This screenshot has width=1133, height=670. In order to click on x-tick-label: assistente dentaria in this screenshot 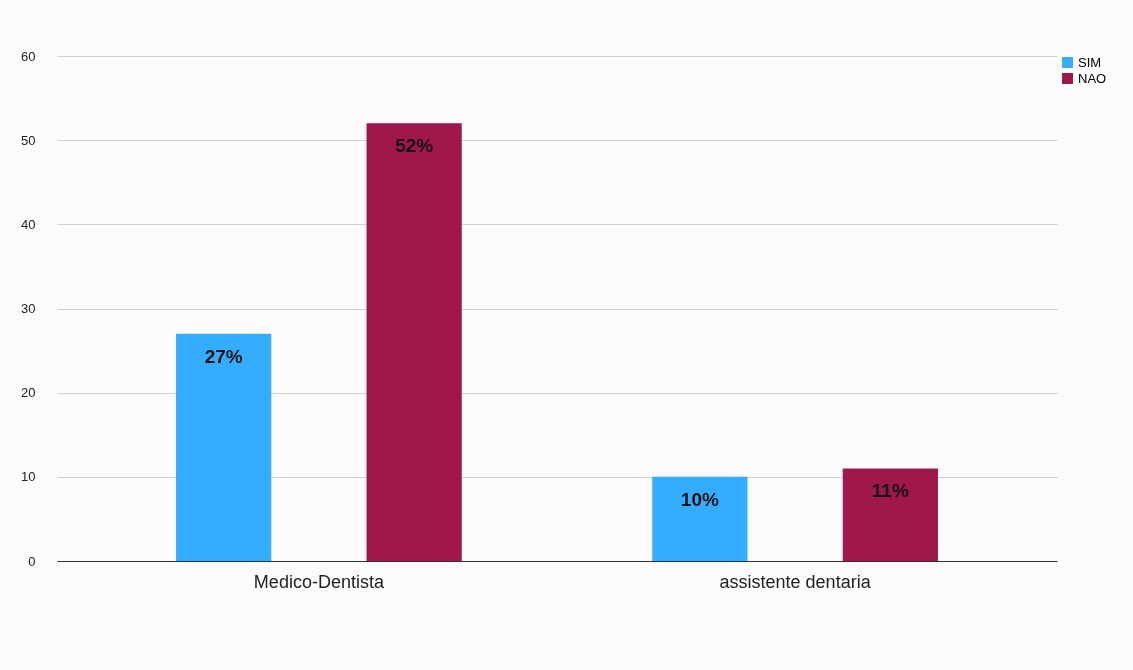, I will do `click(795, 581)`.